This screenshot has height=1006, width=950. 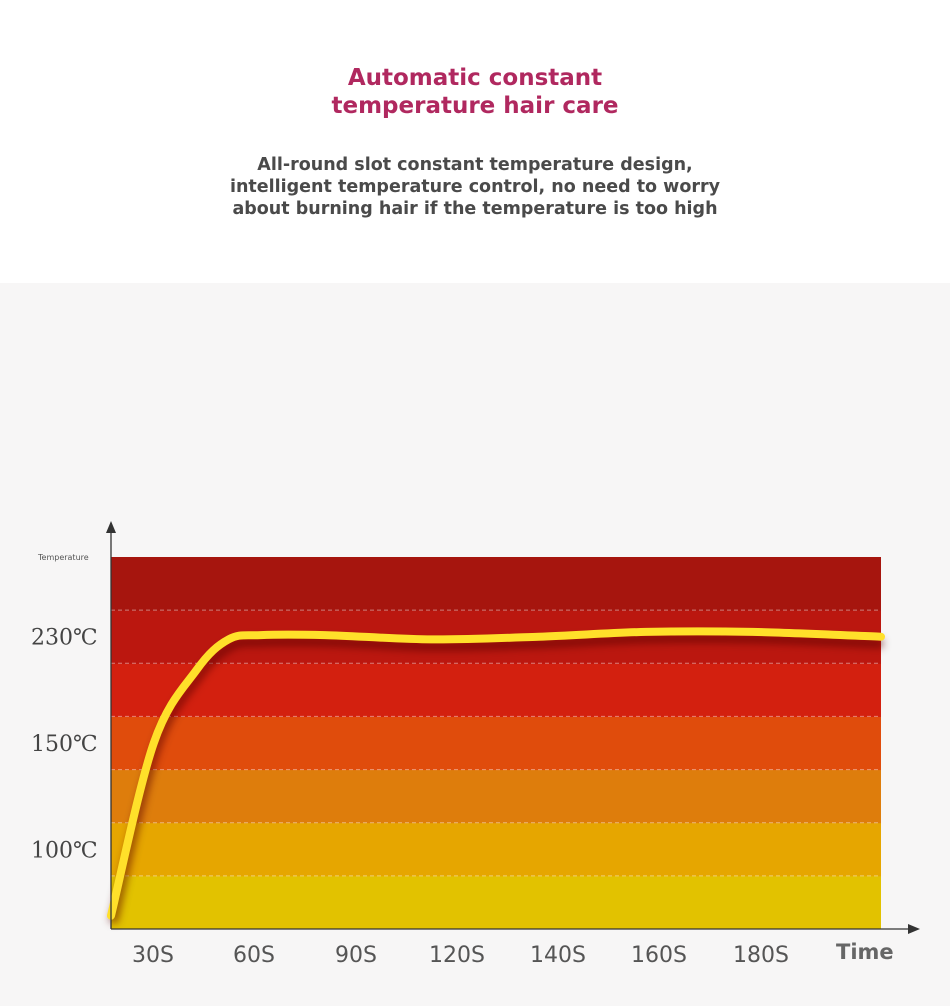 I want to click on y-tick-label: 100℃, so click(x=64, y=850).